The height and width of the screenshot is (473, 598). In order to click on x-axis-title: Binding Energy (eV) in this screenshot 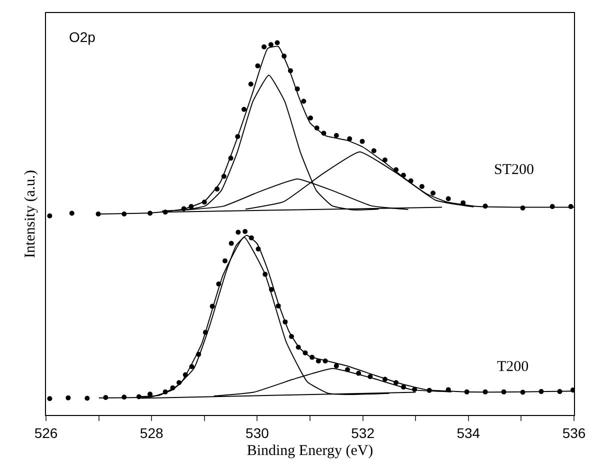, I will do `click(310, 450)`.